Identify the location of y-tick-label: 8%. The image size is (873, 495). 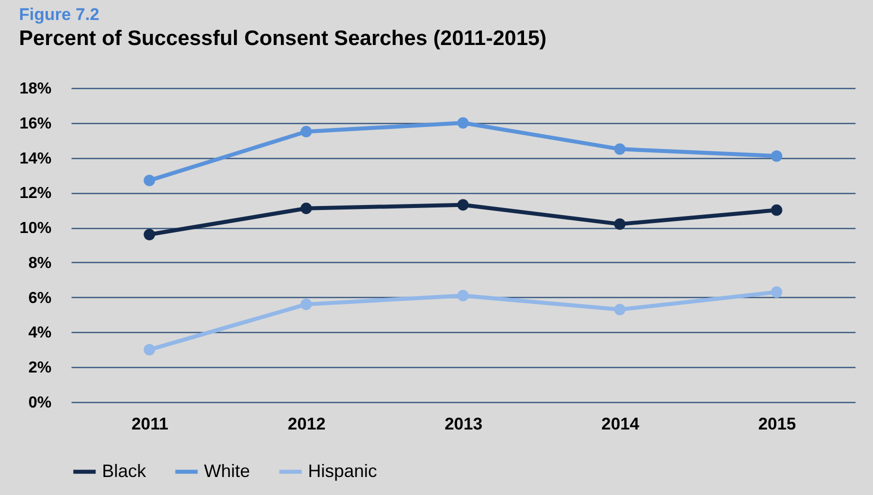
(40, 263).